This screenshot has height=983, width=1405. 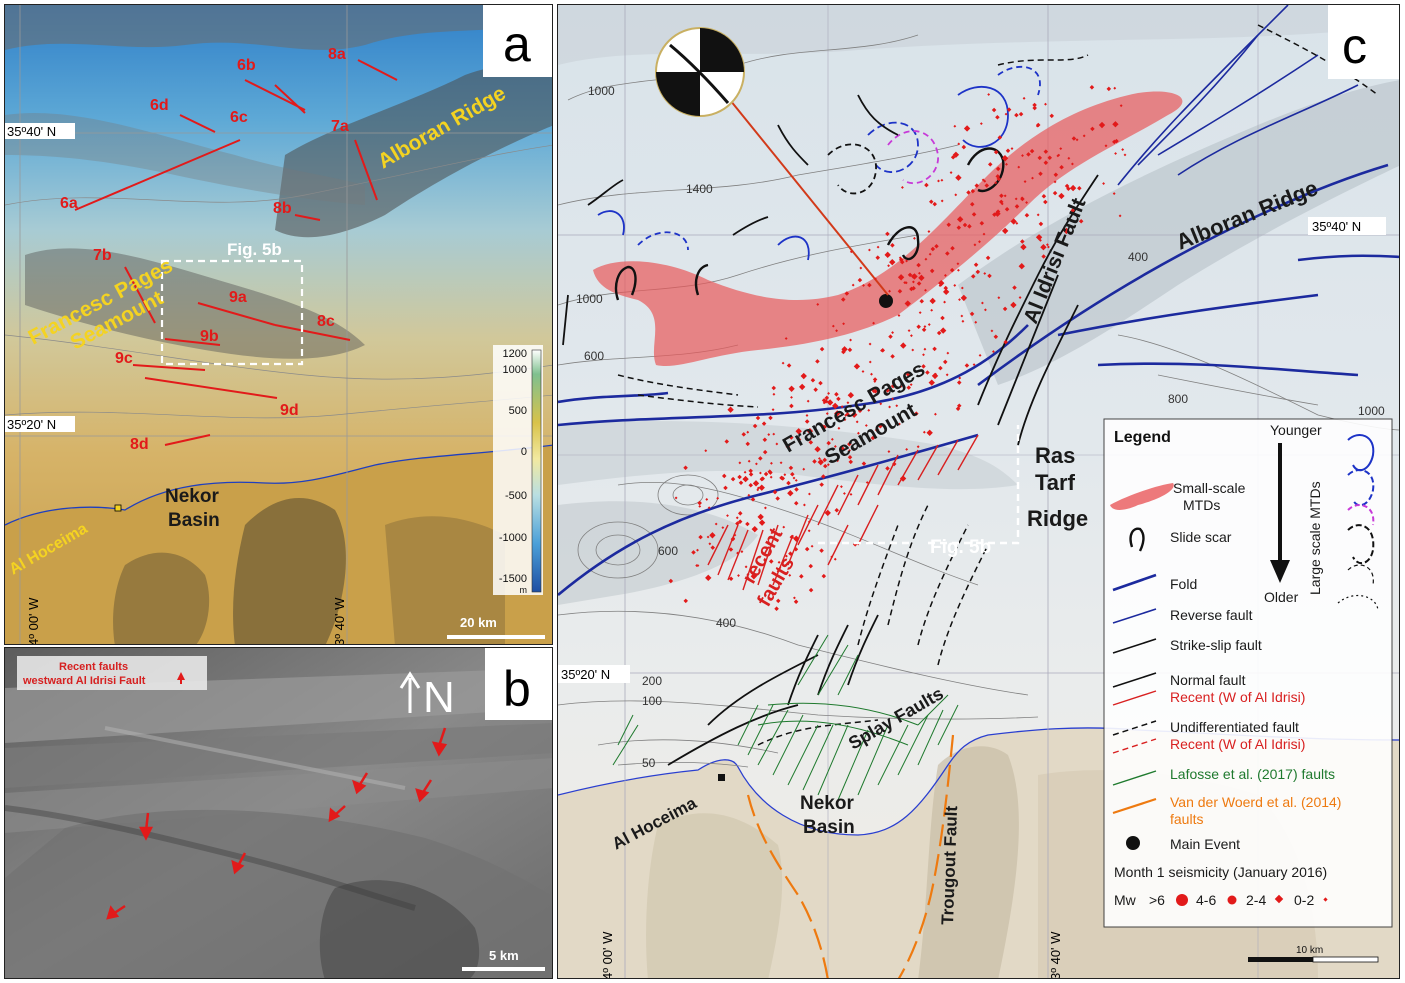 I want to click on legend-mag4: 0-2, so click(x=1304, y=900).